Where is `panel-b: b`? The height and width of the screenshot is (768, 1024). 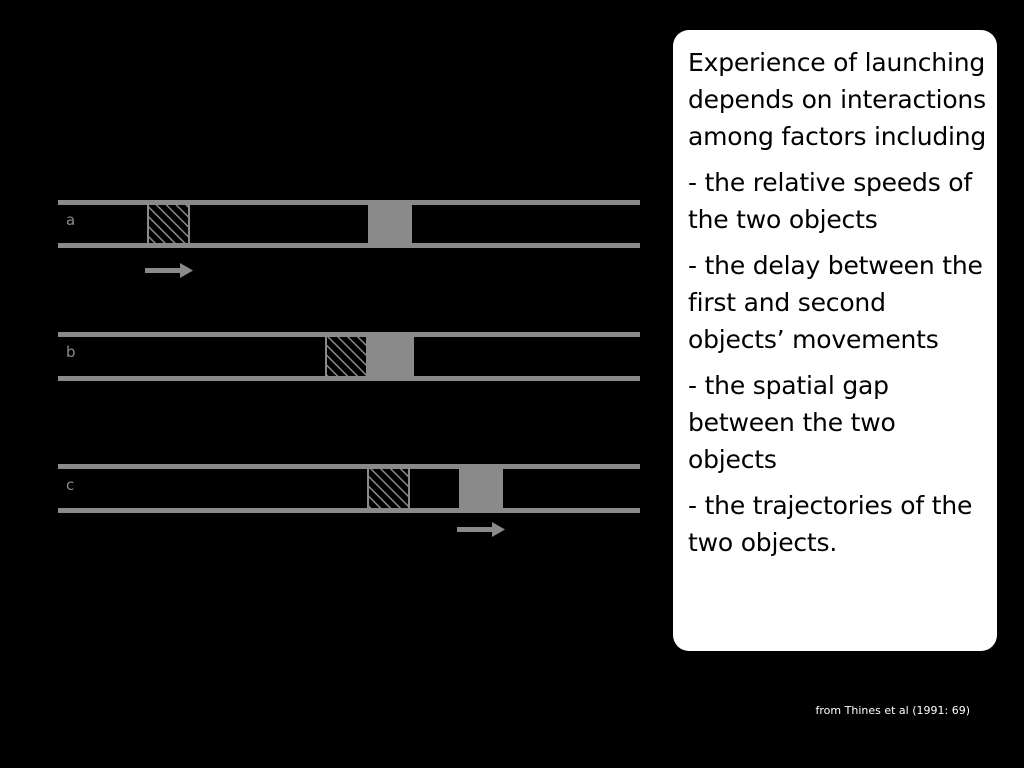
panel-b: b is located at coordinates (349, 356).